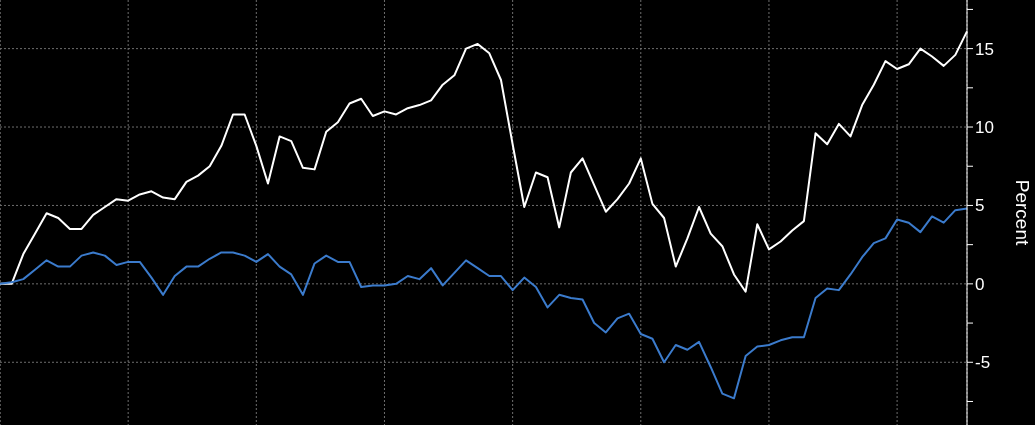 The width and height of the screenshot is (1035, 425). I want to click on y-tick-label: 0, so click(980, 284).